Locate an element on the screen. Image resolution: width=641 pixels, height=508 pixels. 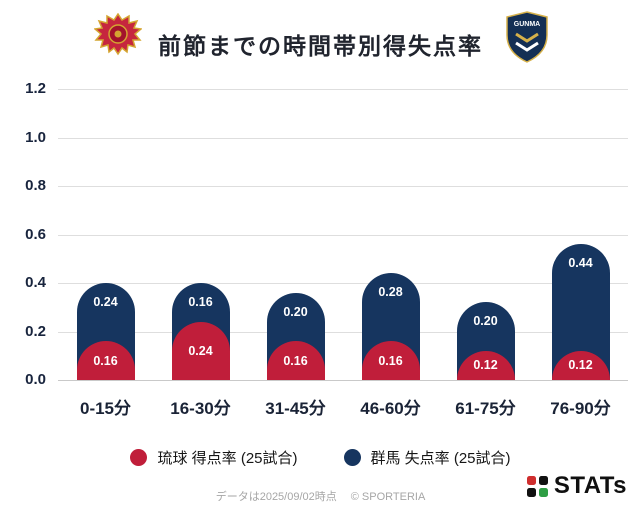
copyright-text: © SPORTERIA is located at coordinates (388, 497).